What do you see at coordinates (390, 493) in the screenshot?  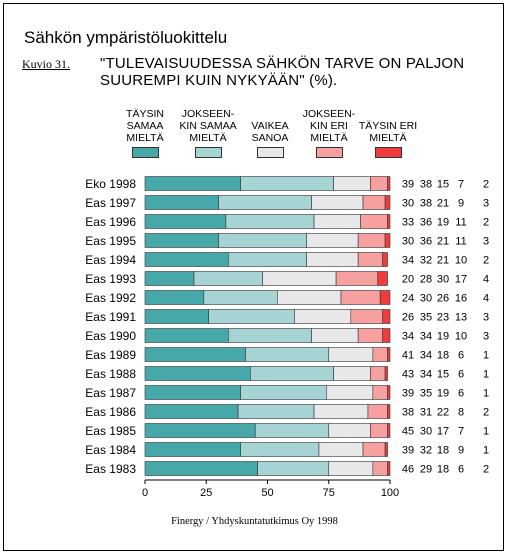 I see `x-tick-label: 100` at bounding box center [390, 493].